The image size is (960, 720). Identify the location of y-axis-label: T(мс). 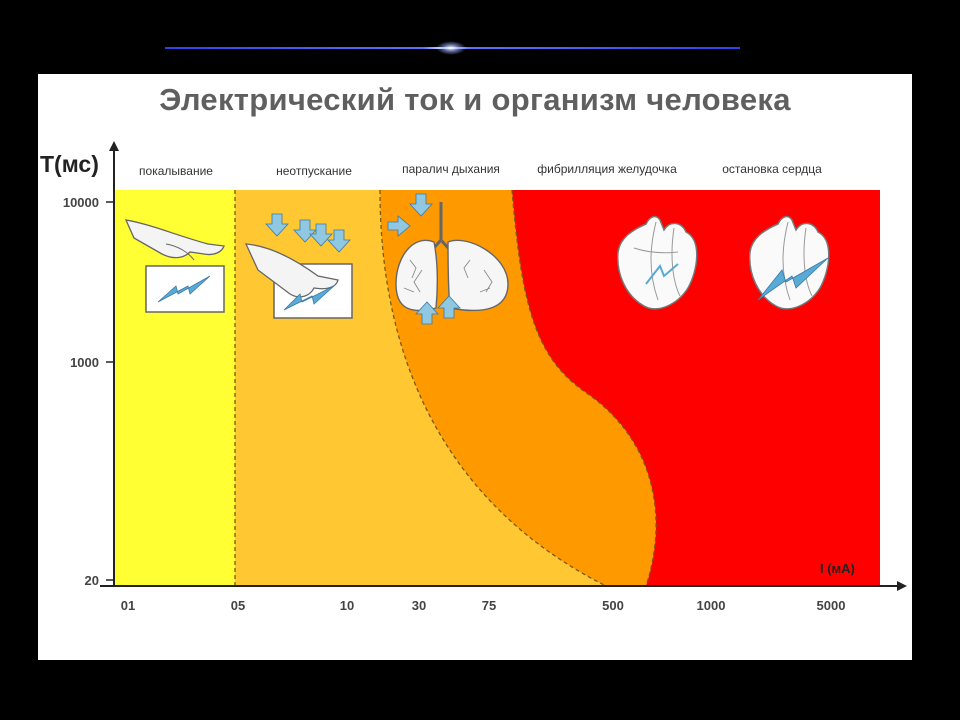
(69, 164).